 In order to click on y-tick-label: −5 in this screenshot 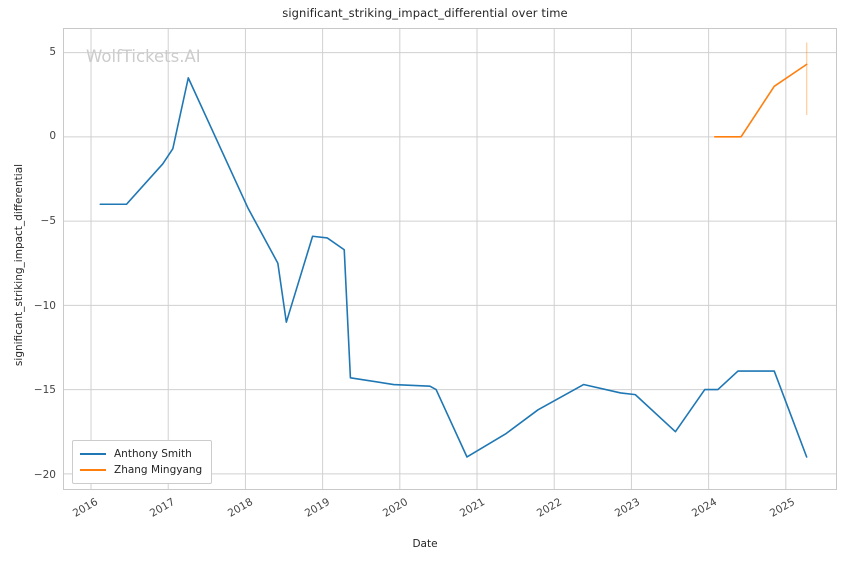, I will do `click(48, 220)`.